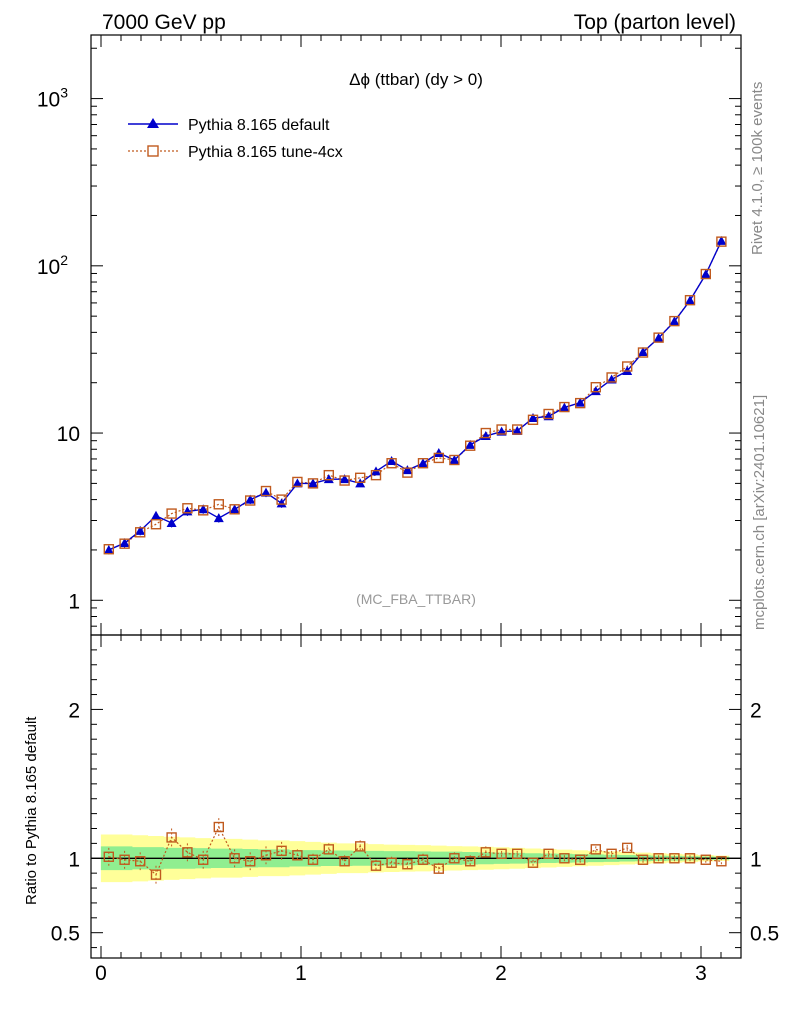 The height and width of the screenshot is (1024, 786). What do you see at coordinates (153, 151) in the screenshot?
I see `legend-tune-marker` at bounding box center [153, 151].